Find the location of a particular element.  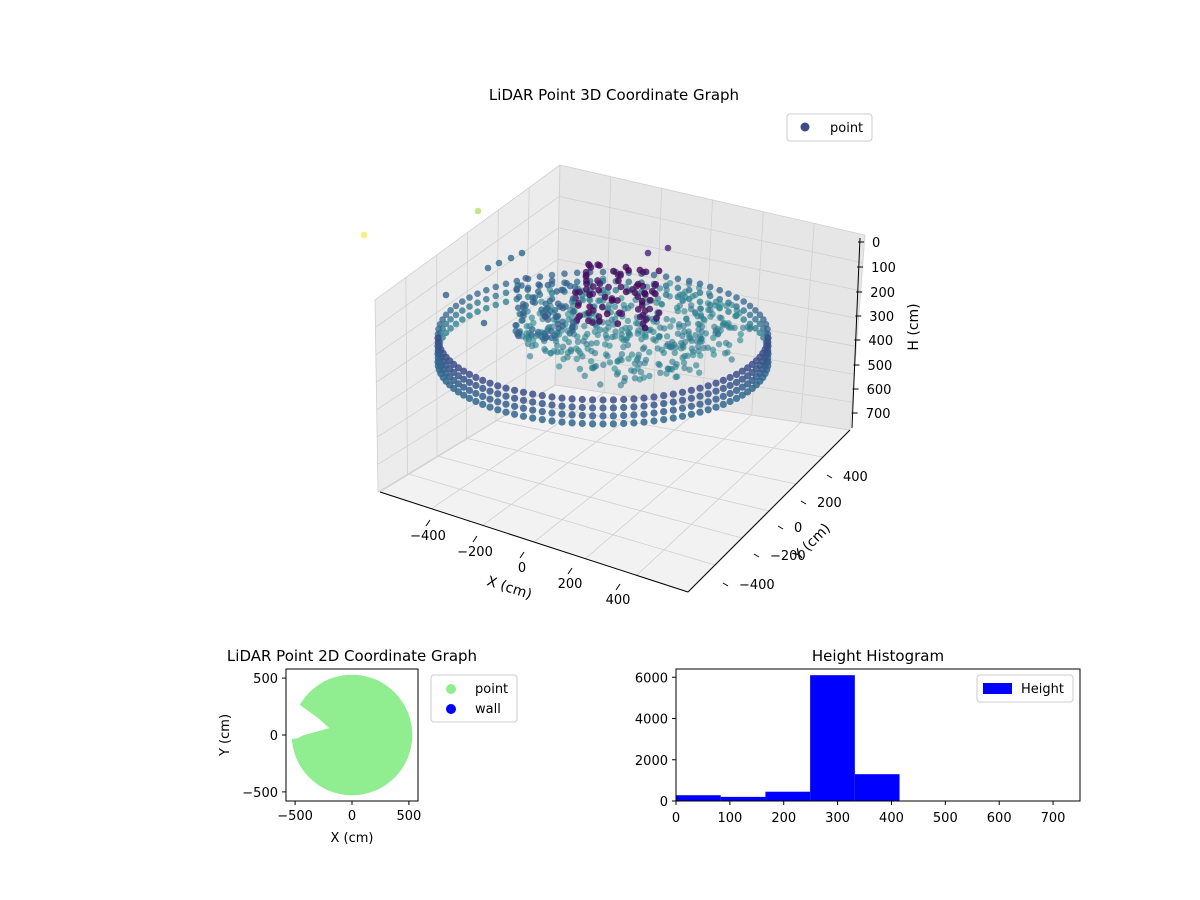

x-tick-label-3d: −400 is located at coordinates (428, 536).